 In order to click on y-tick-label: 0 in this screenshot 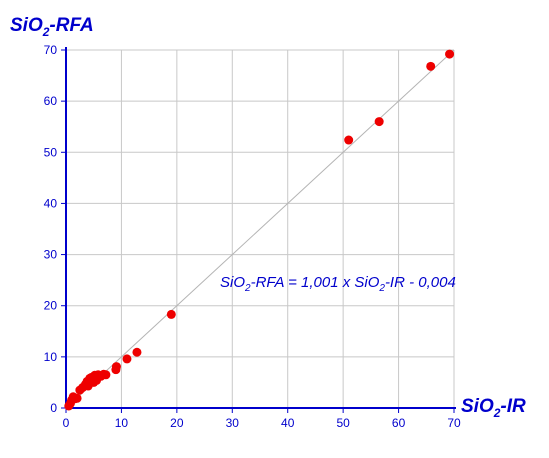, I will do `click(53, 408)`.